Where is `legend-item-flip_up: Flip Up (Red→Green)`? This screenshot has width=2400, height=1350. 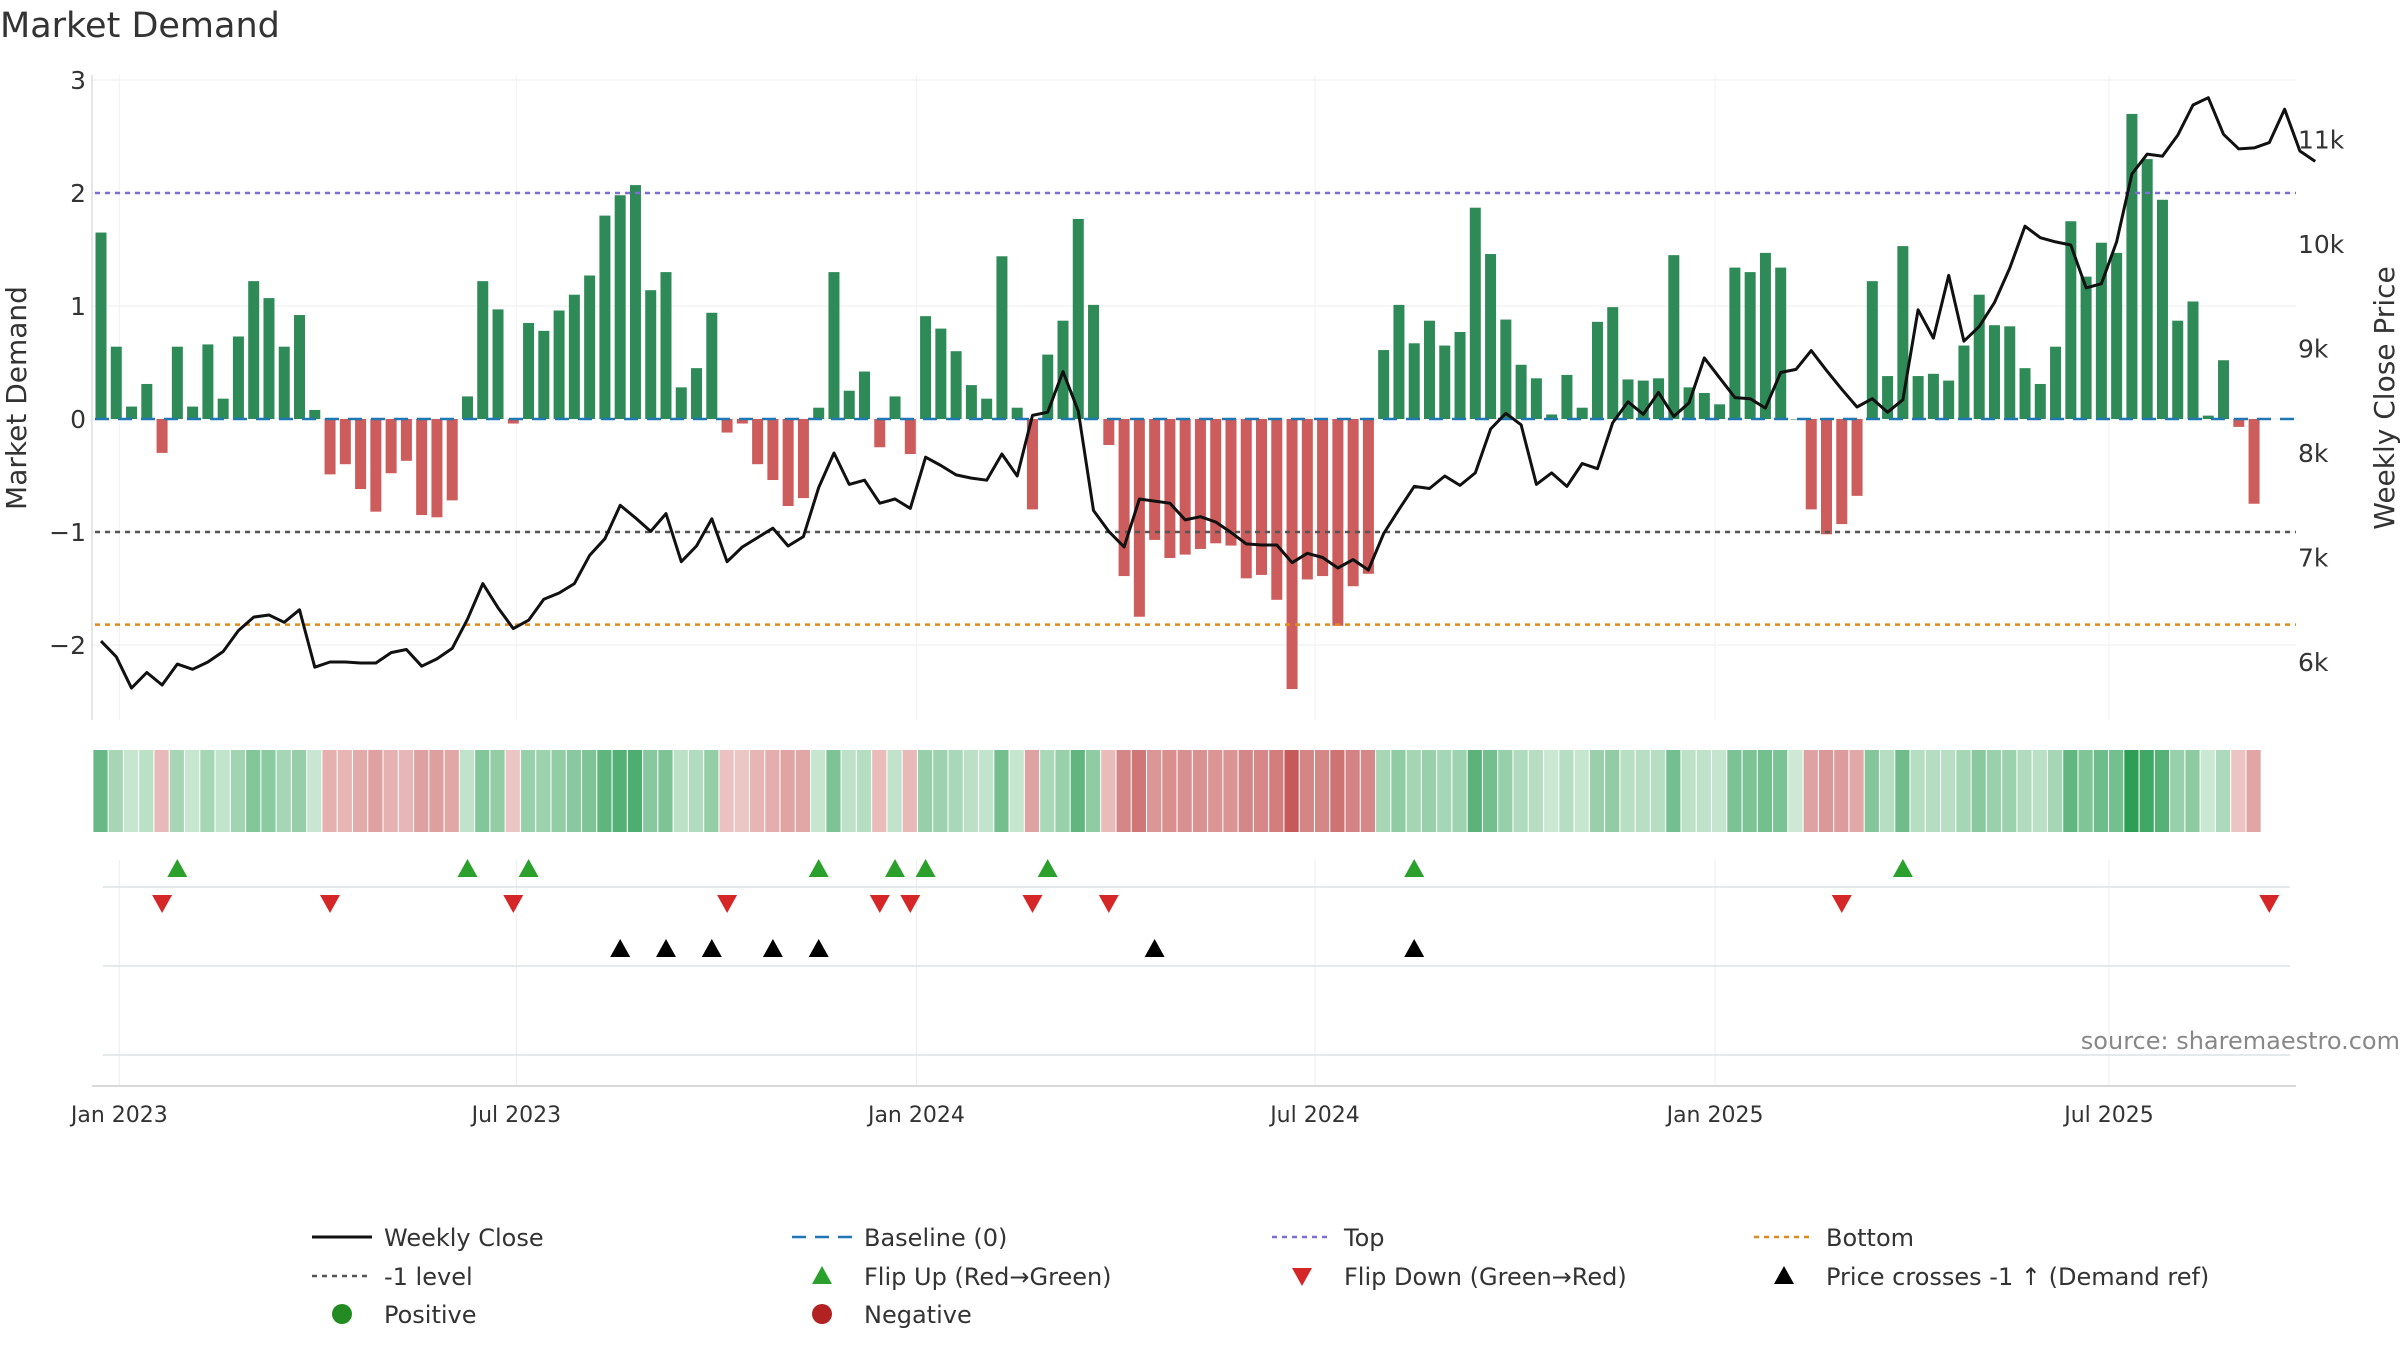 legend-item-flip_up: Flip Up (Red→Green) is located at coordinates (962, 1277).